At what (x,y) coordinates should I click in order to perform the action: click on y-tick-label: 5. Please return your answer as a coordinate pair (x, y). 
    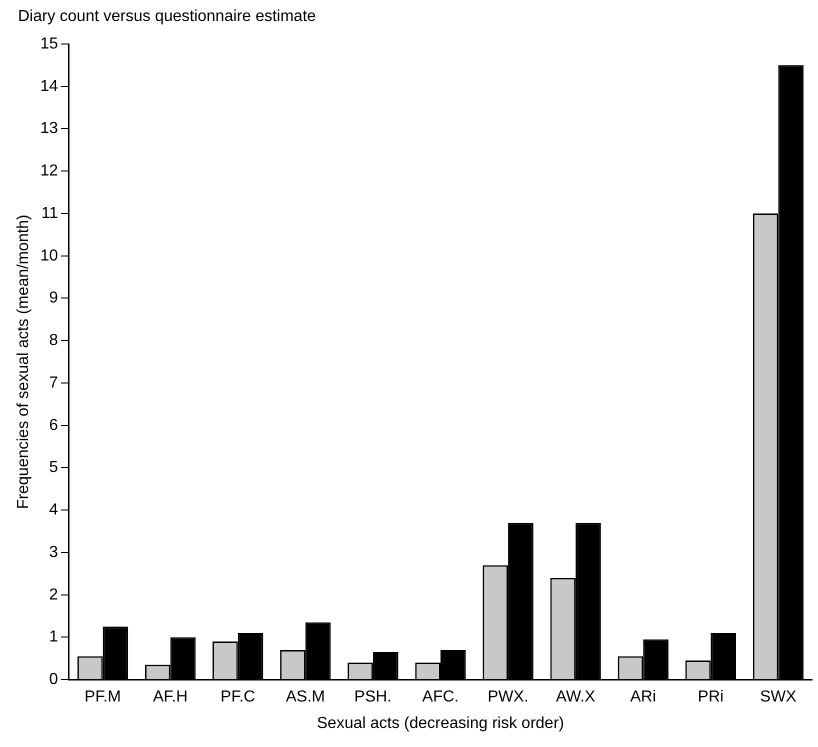
    Looking at the image, I should click on (53, 467).